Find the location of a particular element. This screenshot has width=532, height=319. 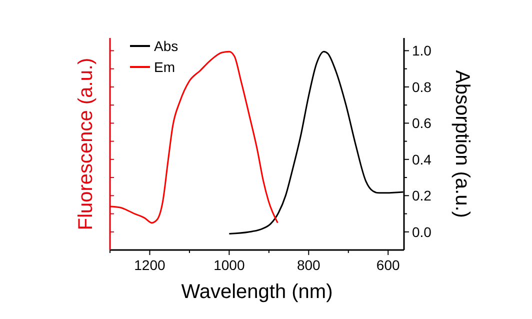

x-tick-label: 800 is located at coordinates (308, 265).